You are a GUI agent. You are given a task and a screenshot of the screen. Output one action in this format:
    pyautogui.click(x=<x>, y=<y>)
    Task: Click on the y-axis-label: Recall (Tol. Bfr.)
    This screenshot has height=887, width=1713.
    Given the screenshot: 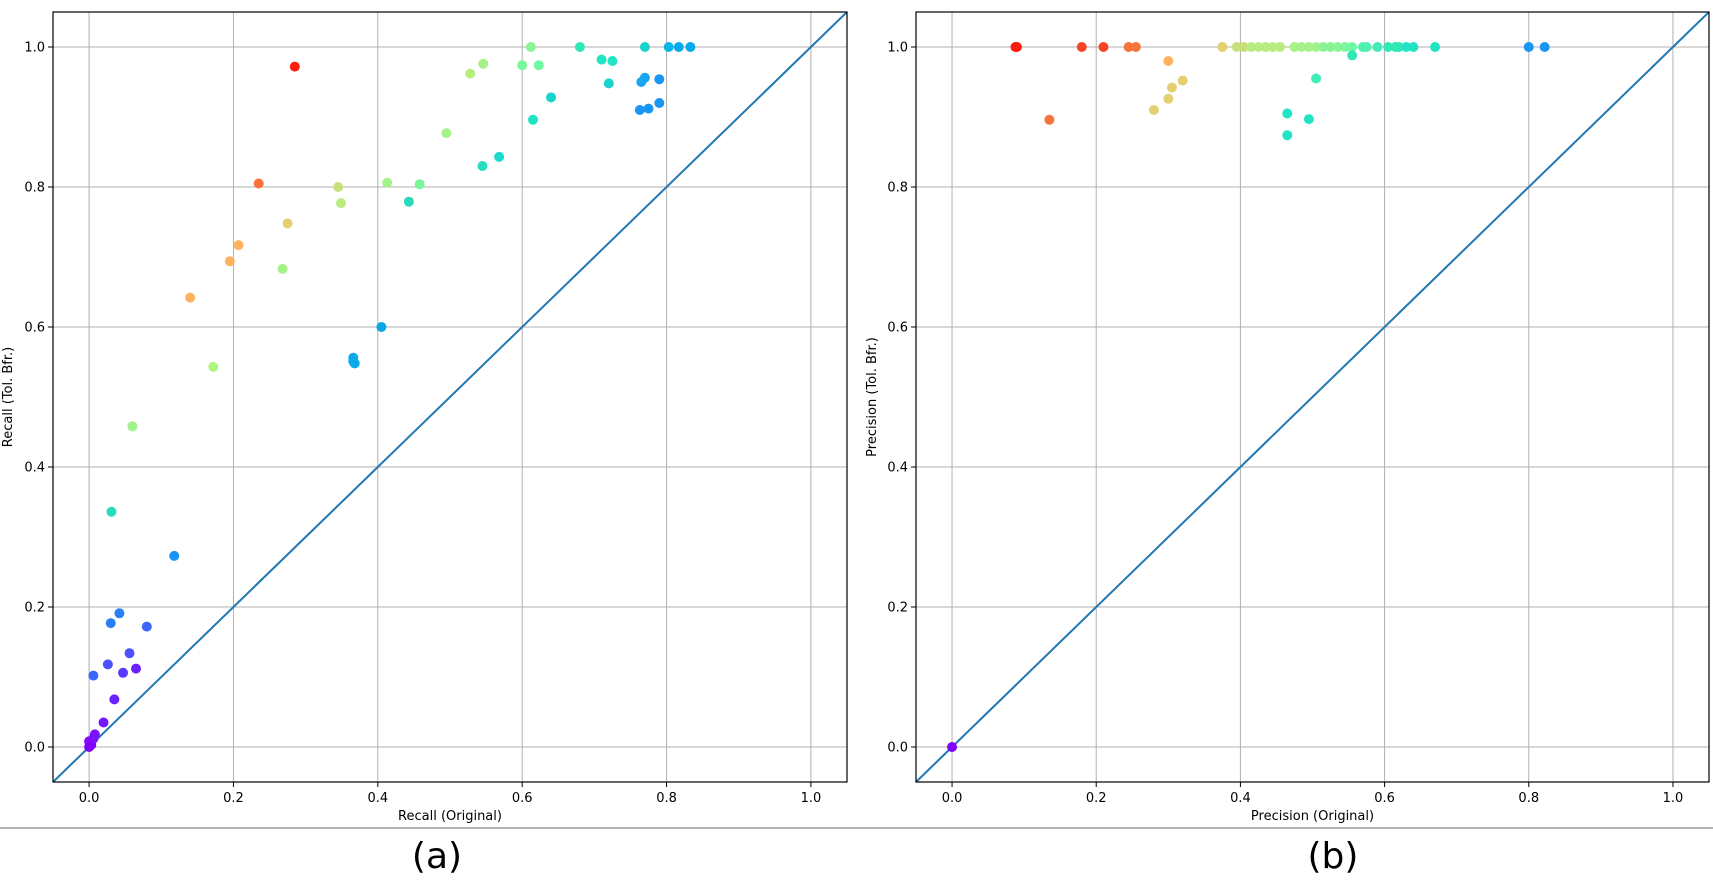 What is the action you would take?
    pyautogui.click(x=8, y=397)
    